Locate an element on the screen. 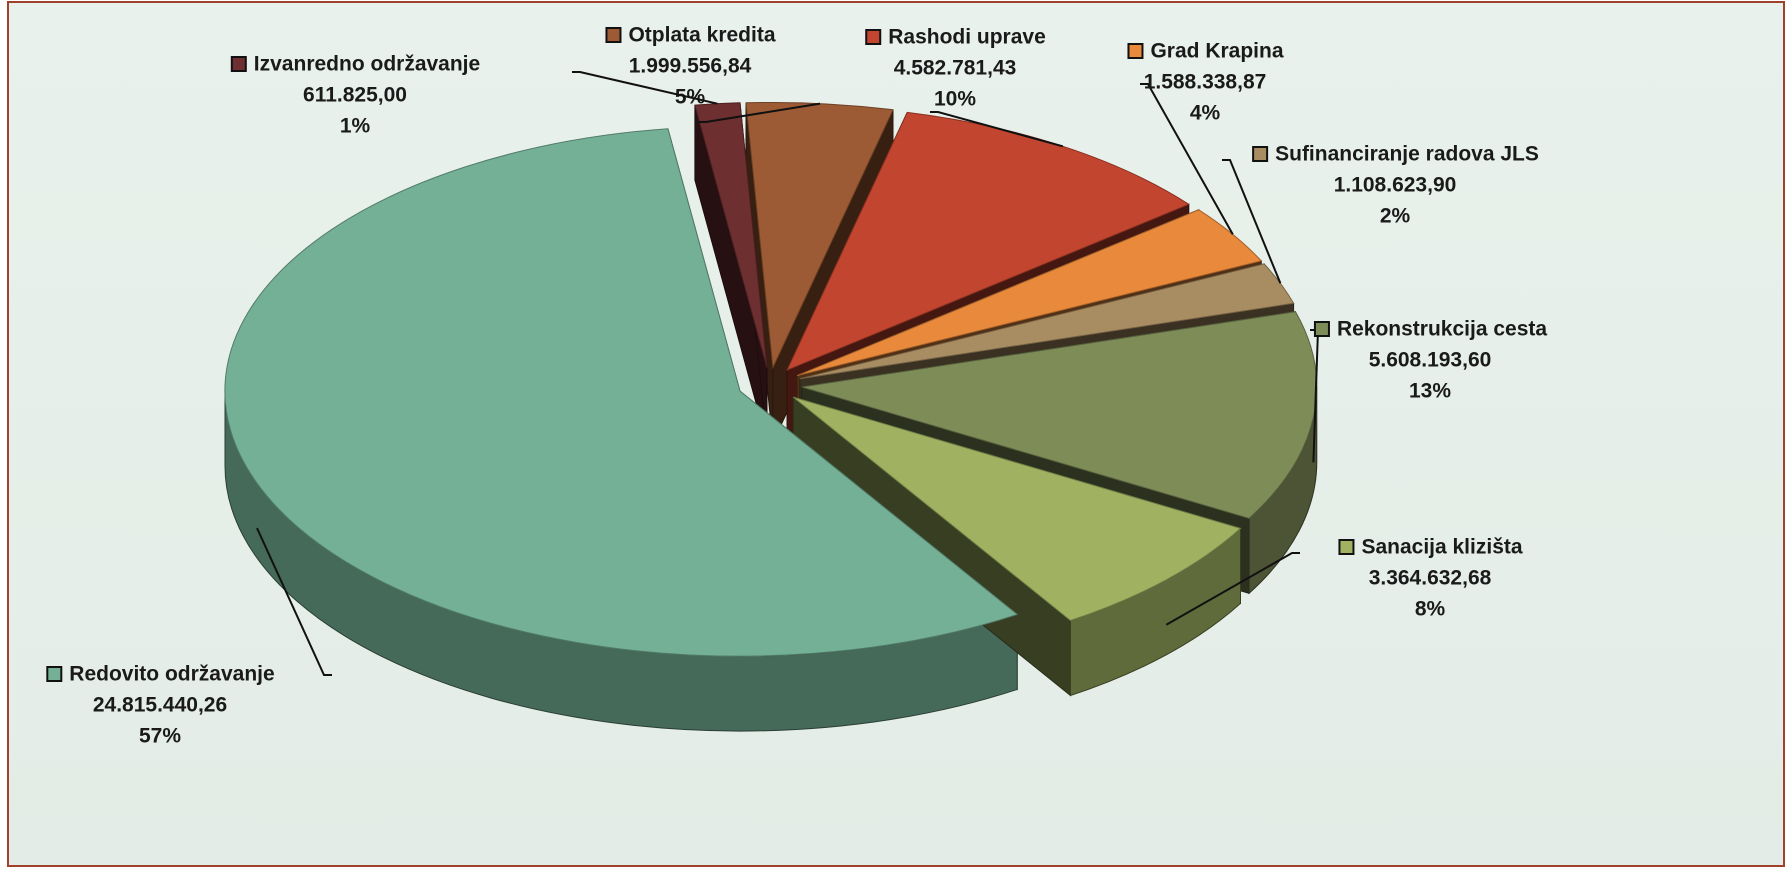 Image resolution: width=1791 pixels, height=875 pixels. percent-label: 8% is located at coordinates (1430, 609).